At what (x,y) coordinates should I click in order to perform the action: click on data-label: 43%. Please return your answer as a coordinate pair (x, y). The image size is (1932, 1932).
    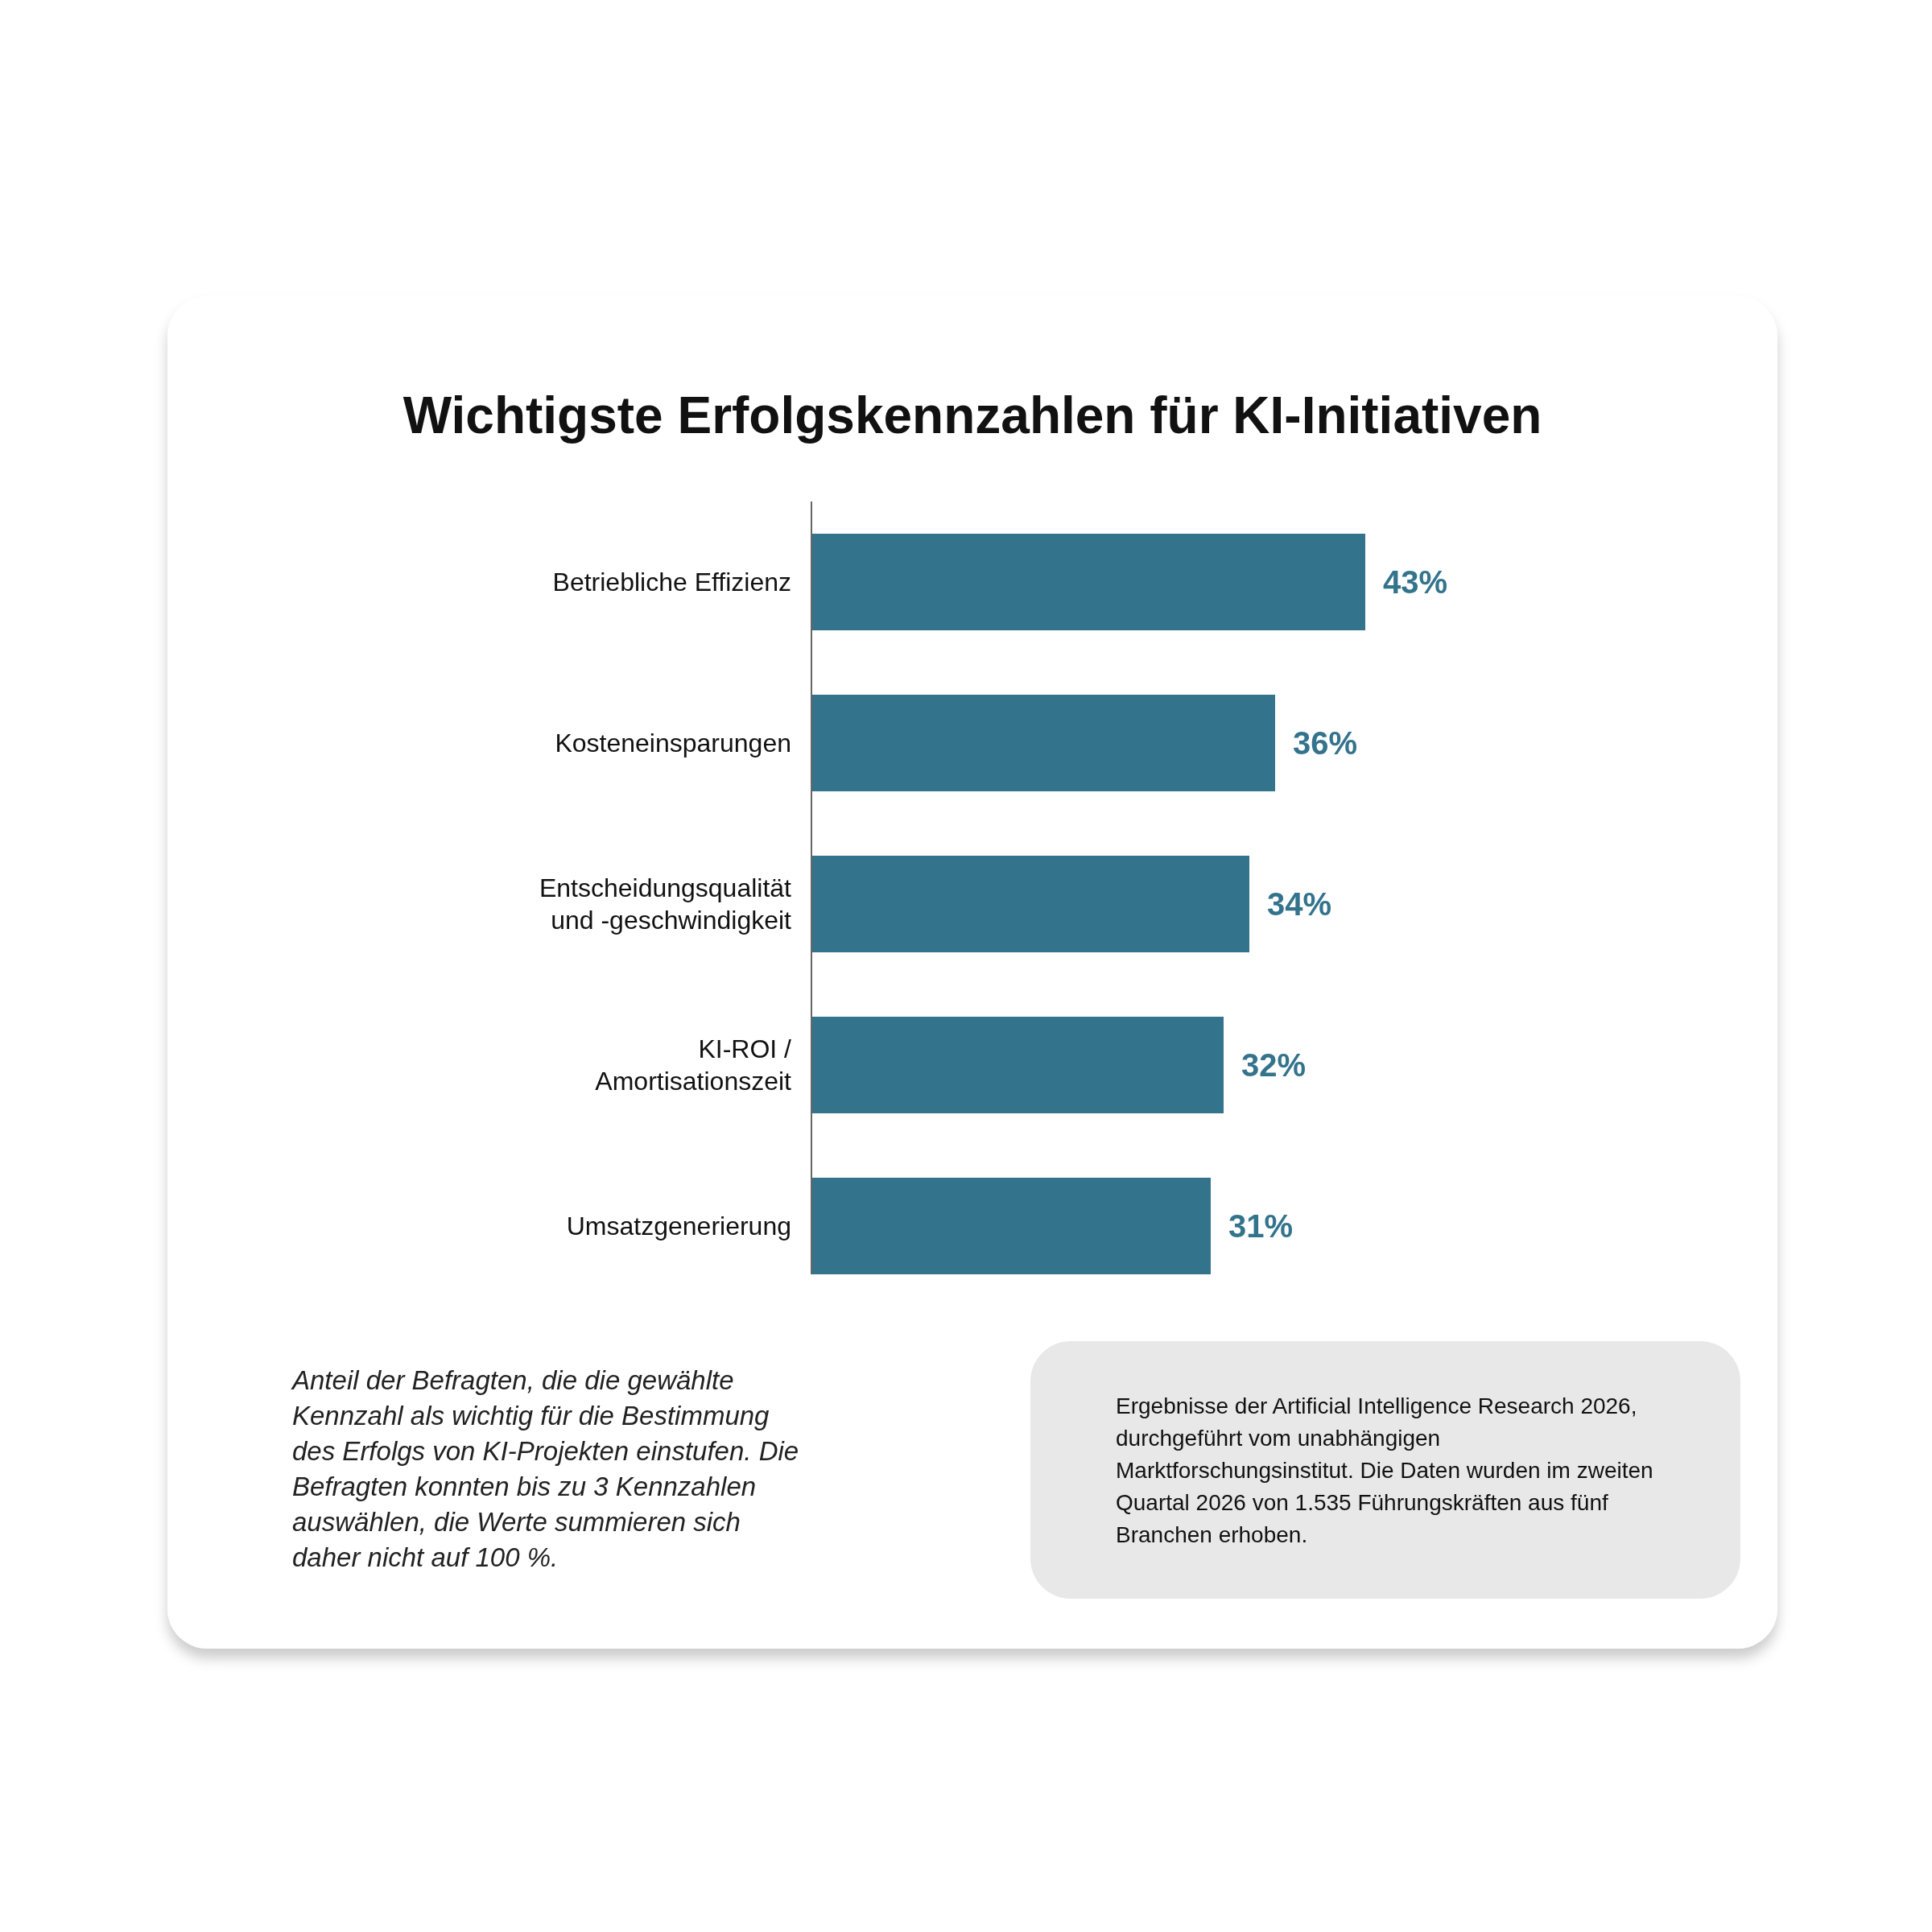
    Looking at the image, I should click on (1415, 582).